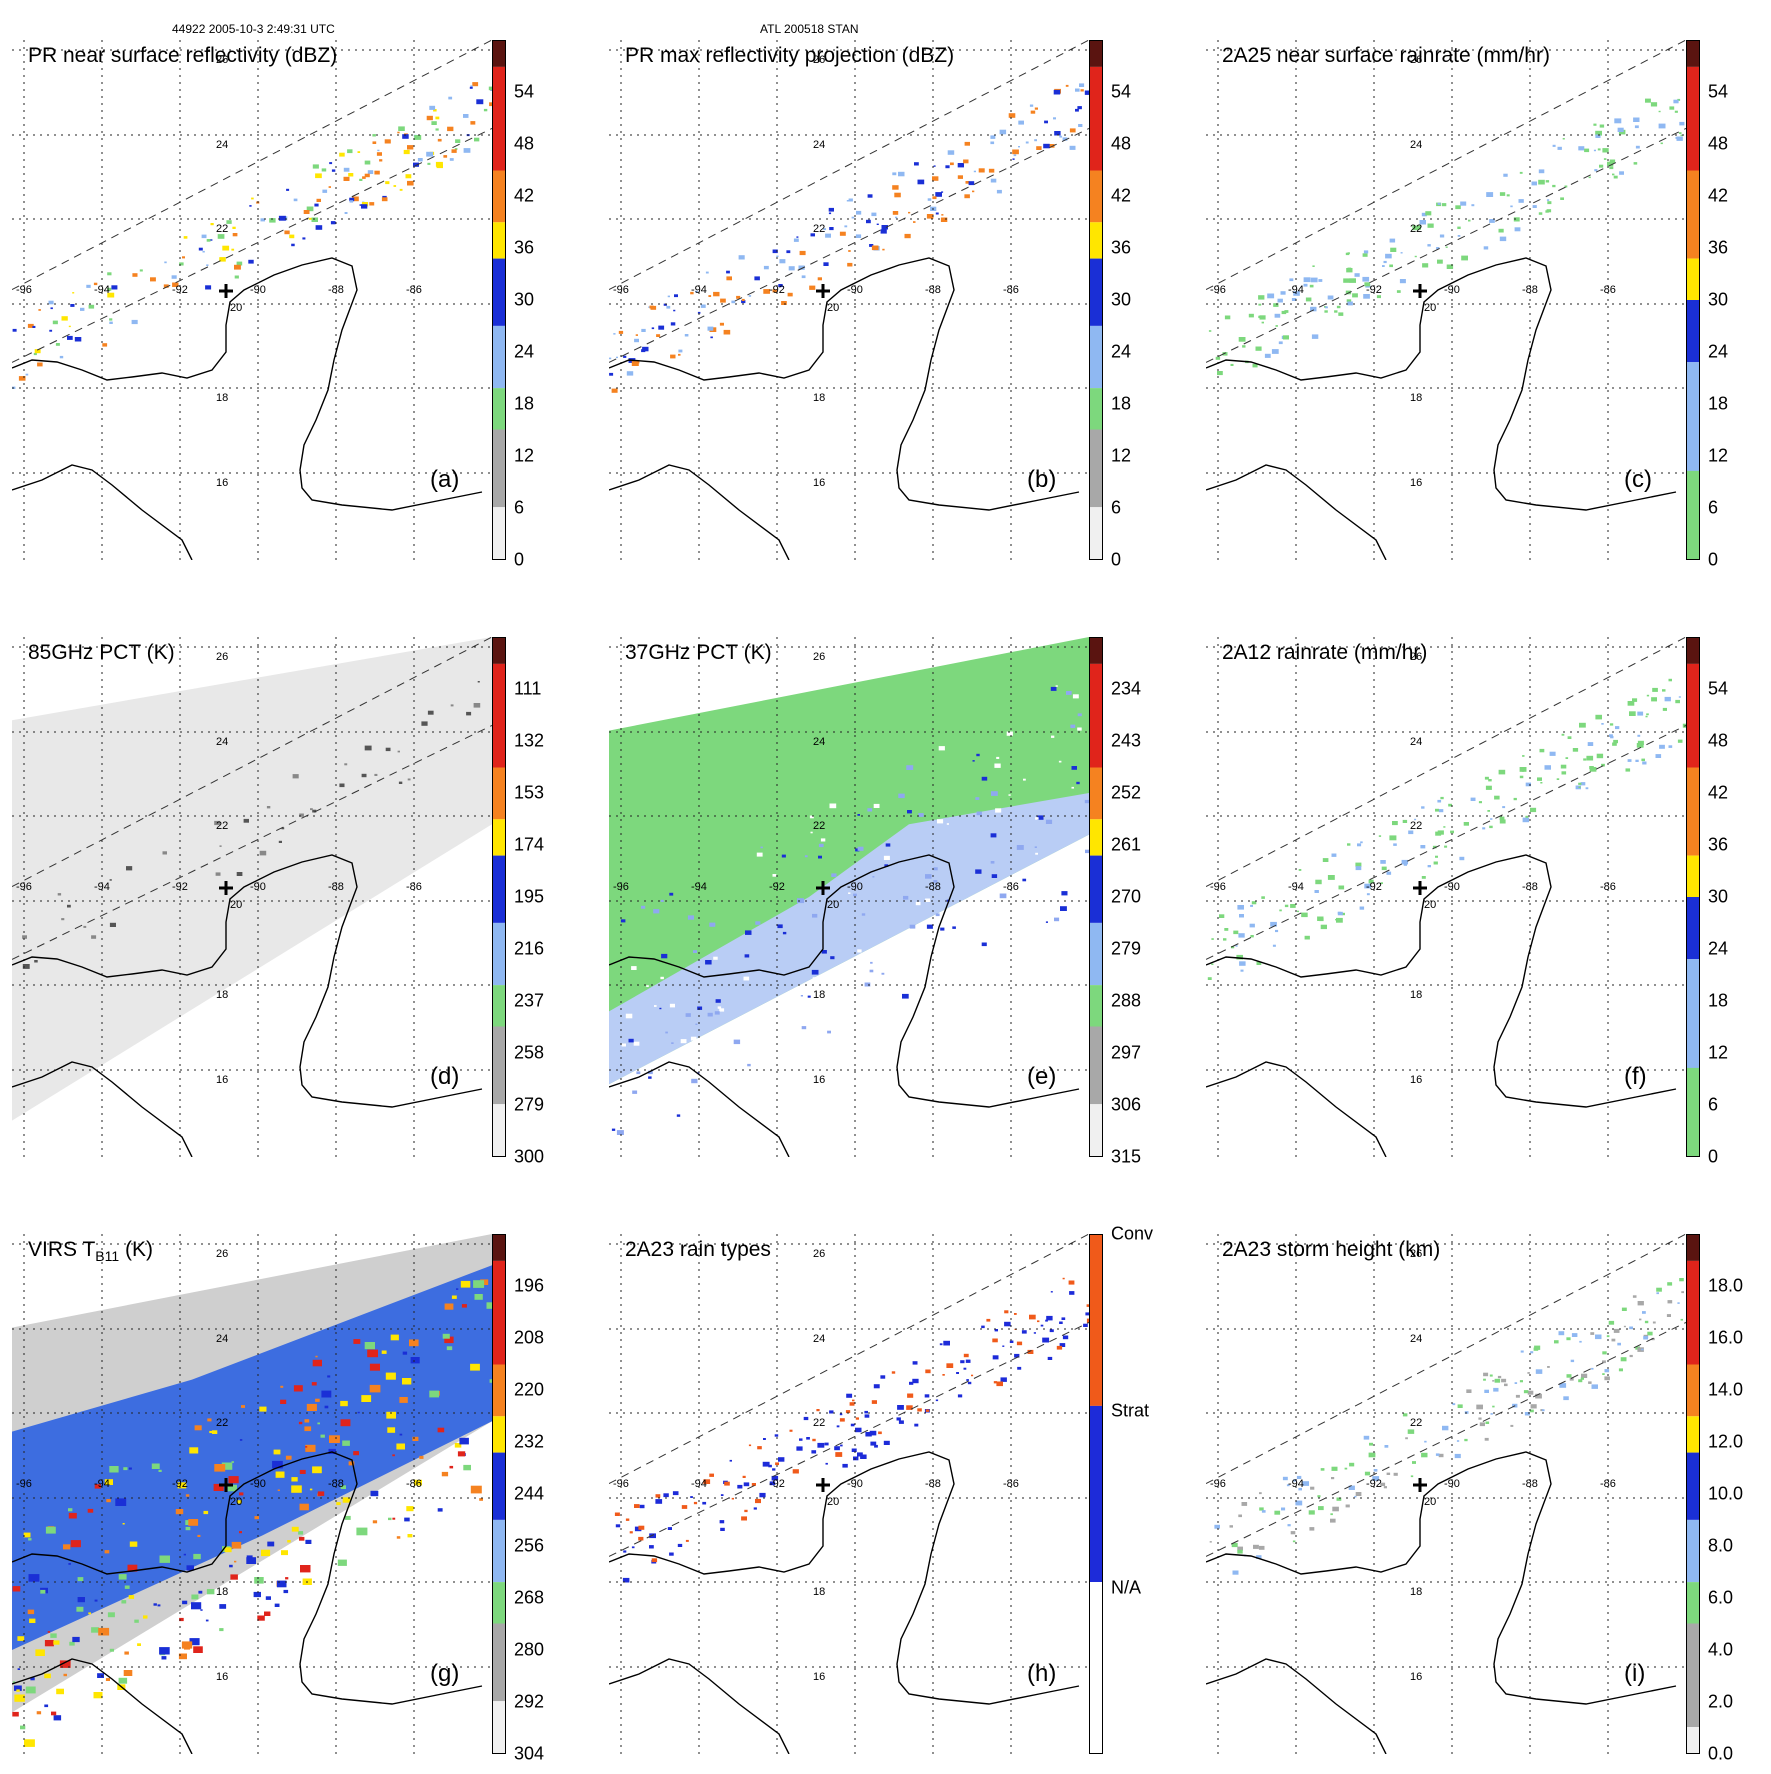 This screenshot has height=1774, width=1771. What do you see at coordinates (933, 1484) in the screenshot?
I see `lon-label: -88` at bounding box center [933, 1484].